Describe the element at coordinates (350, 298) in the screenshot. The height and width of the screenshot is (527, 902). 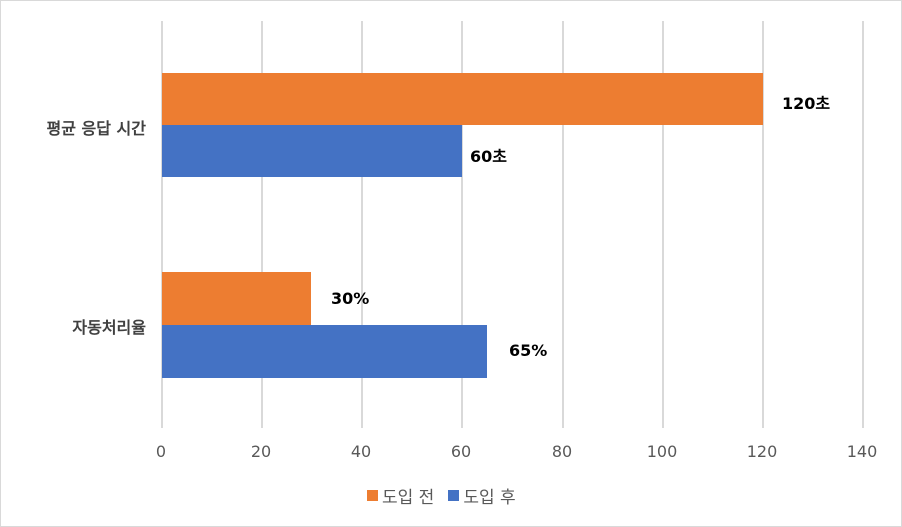
I see `data-label-before-auto-rate: 30%` at that location.